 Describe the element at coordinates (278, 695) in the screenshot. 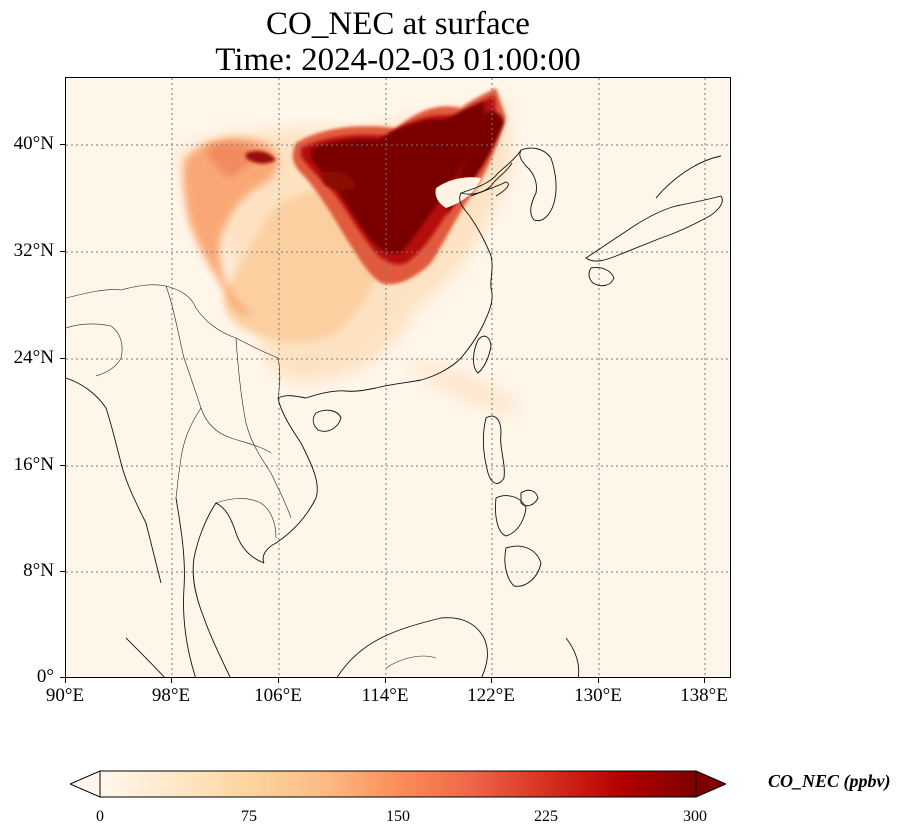

I see `x-tick-label-106: 106°E` at that location.